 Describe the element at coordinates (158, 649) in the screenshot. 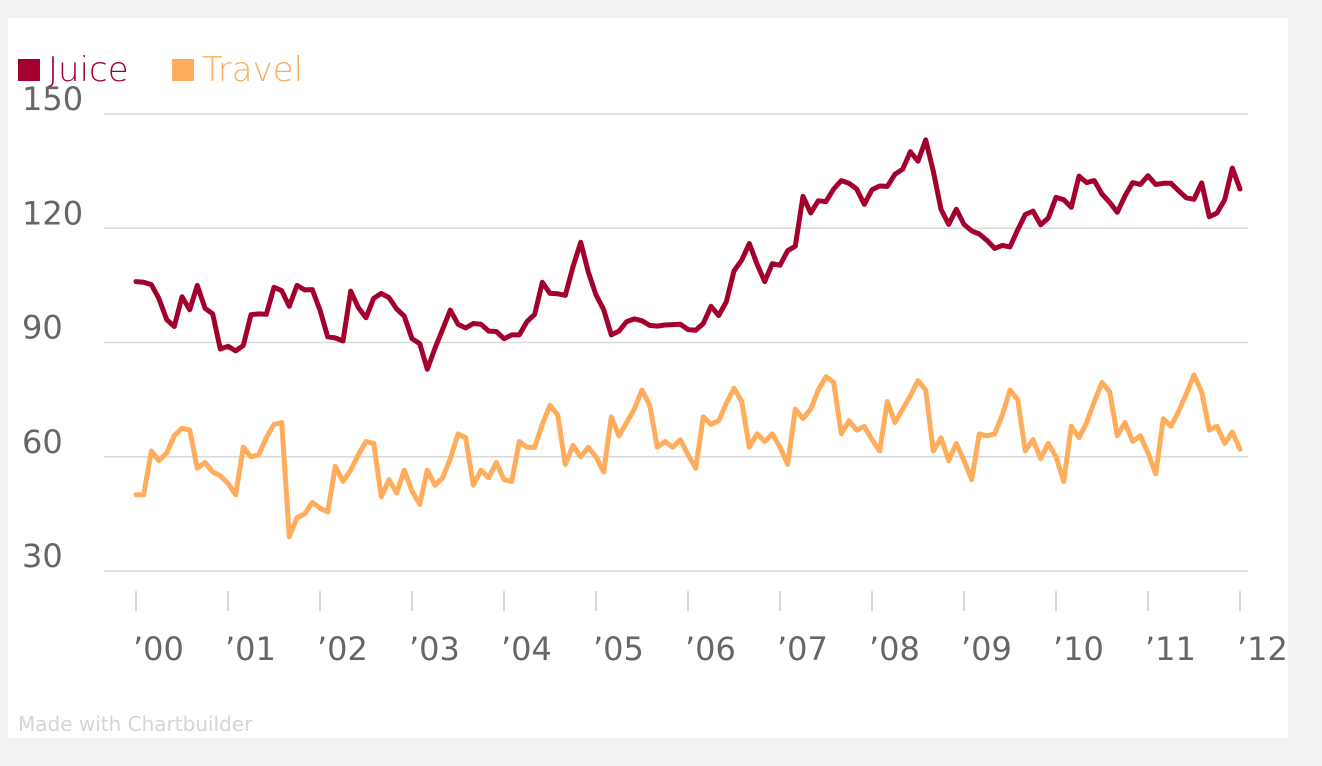

I see `x-tick-label-0: ’00` at that location.